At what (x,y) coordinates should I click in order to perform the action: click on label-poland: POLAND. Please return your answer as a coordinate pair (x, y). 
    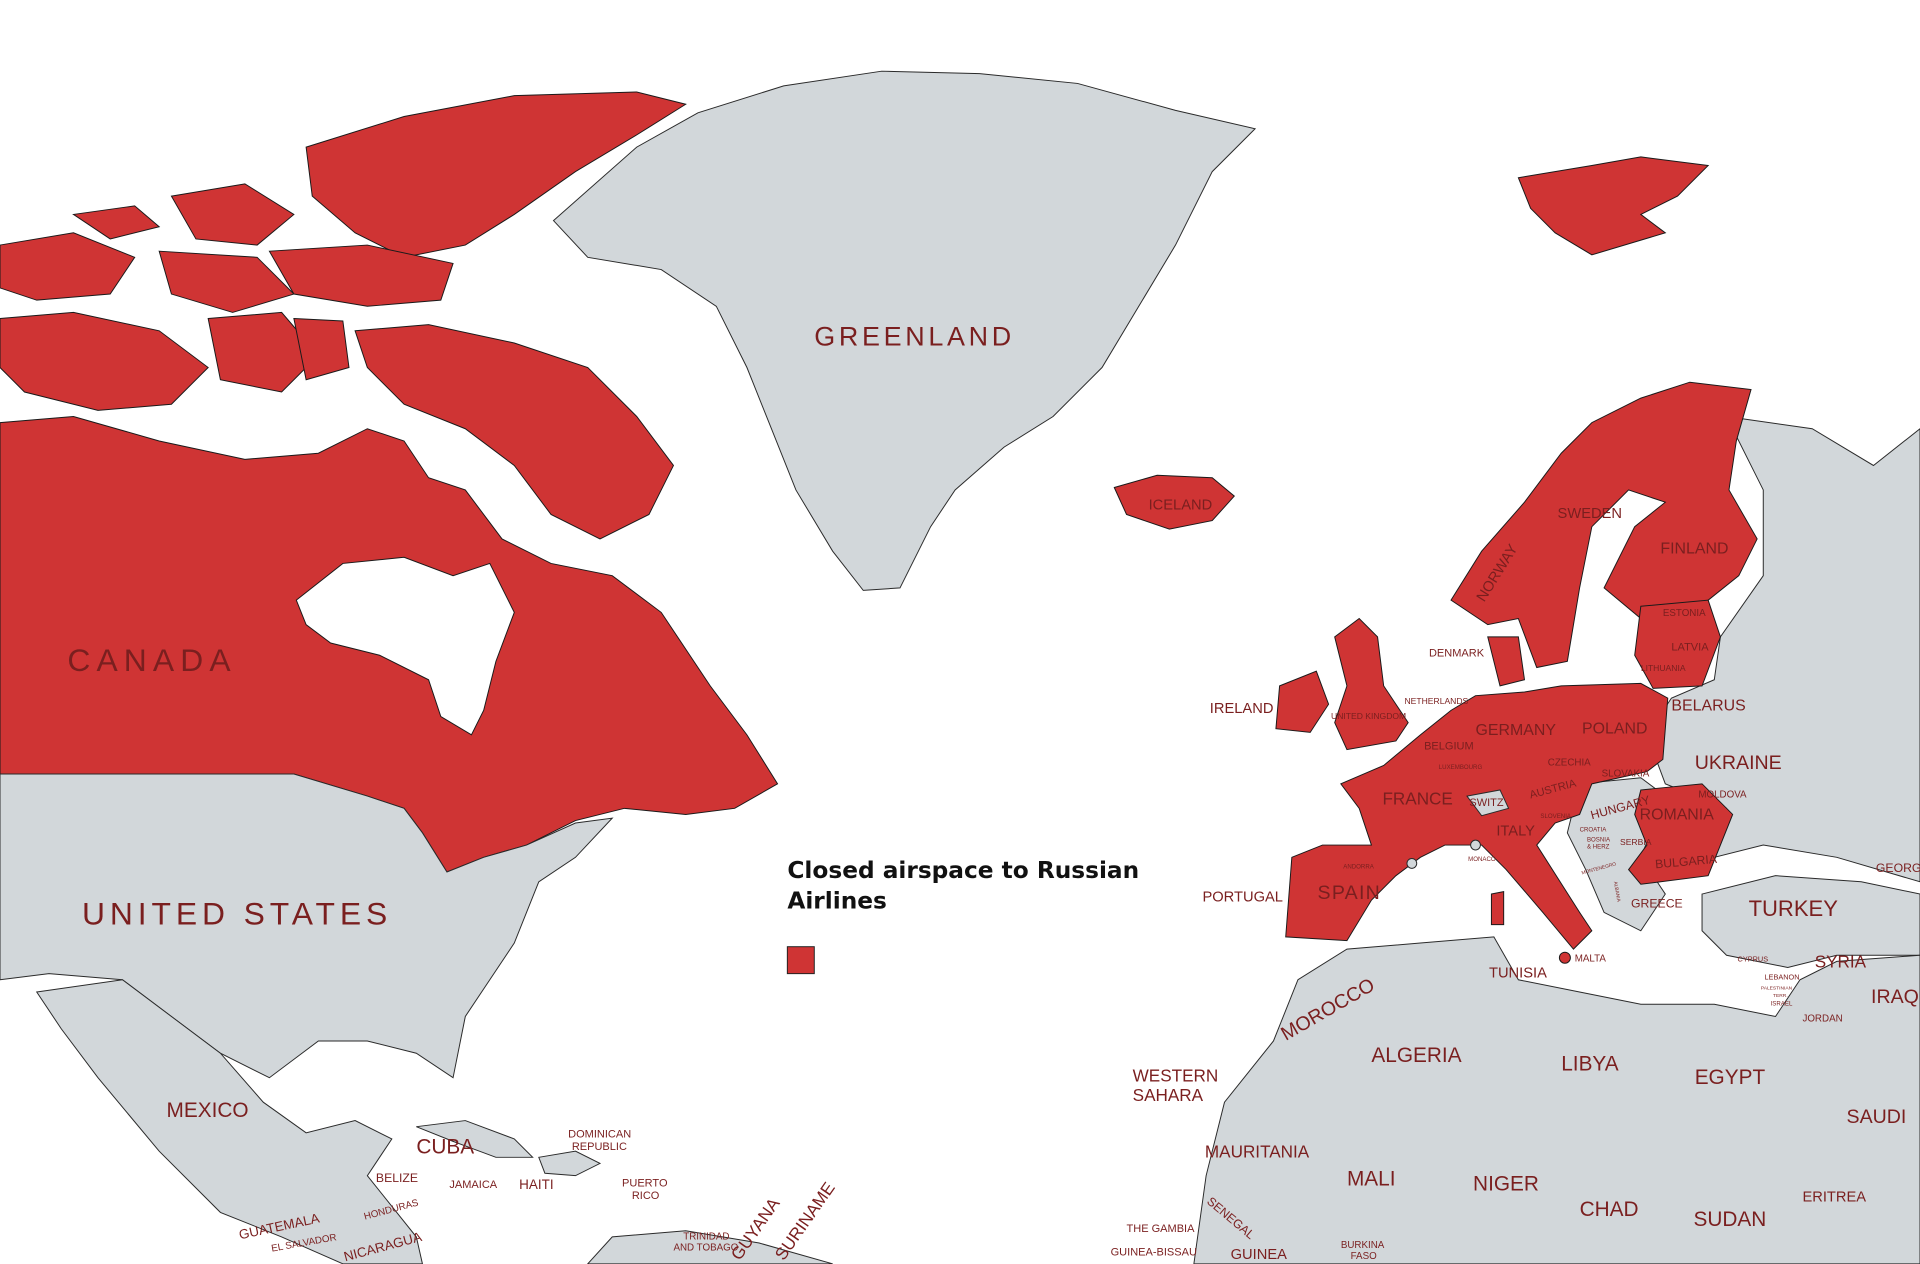
    Looking at the image, I should click on (1614, 729).